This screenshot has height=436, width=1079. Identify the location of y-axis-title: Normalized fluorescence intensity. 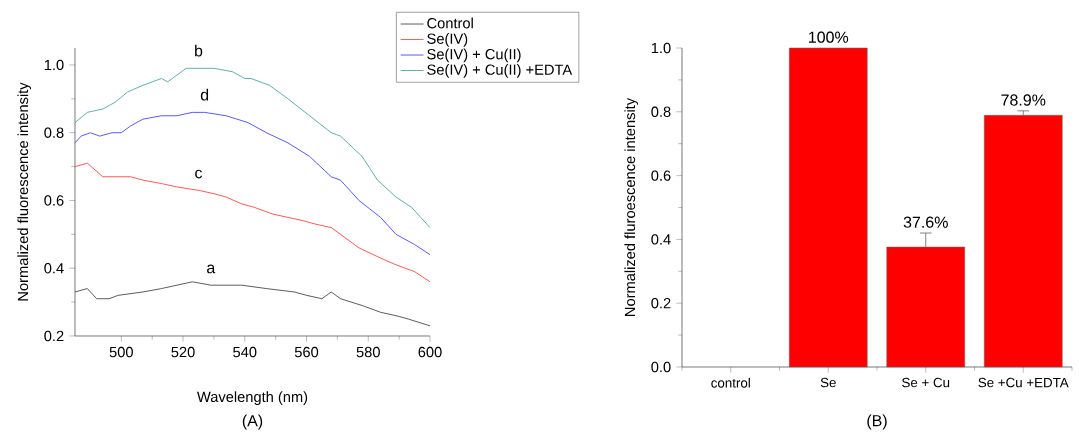
(24, 191).